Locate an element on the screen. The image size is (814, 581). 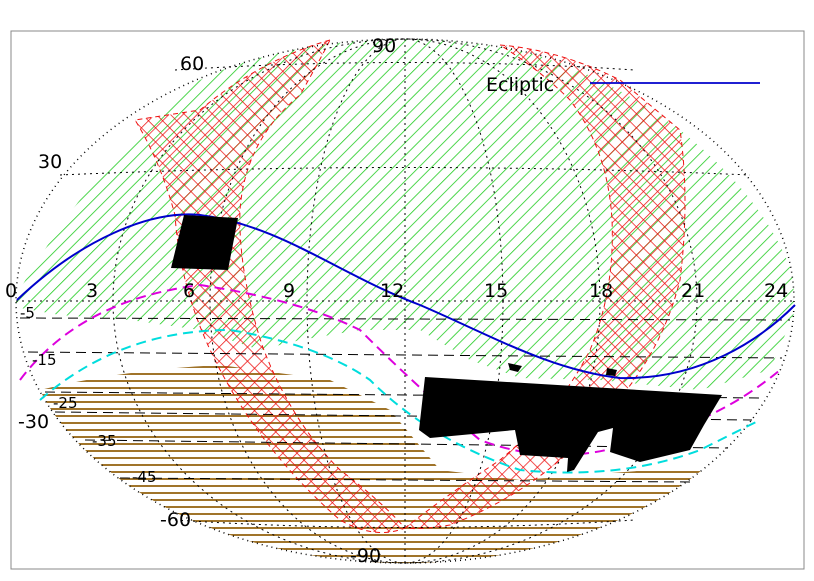
ra-labels: 0 3 6 9 12 15 18 21 24 is located at coordinates (396, 291).